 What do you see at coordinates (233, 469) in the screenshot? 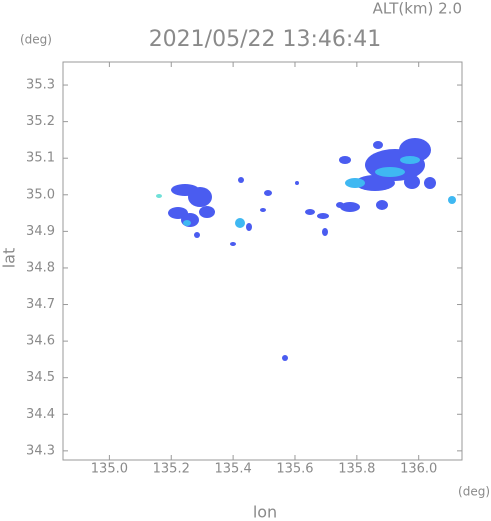
I see `x-tick-label: 135.4` at bounding box center [233, 469].